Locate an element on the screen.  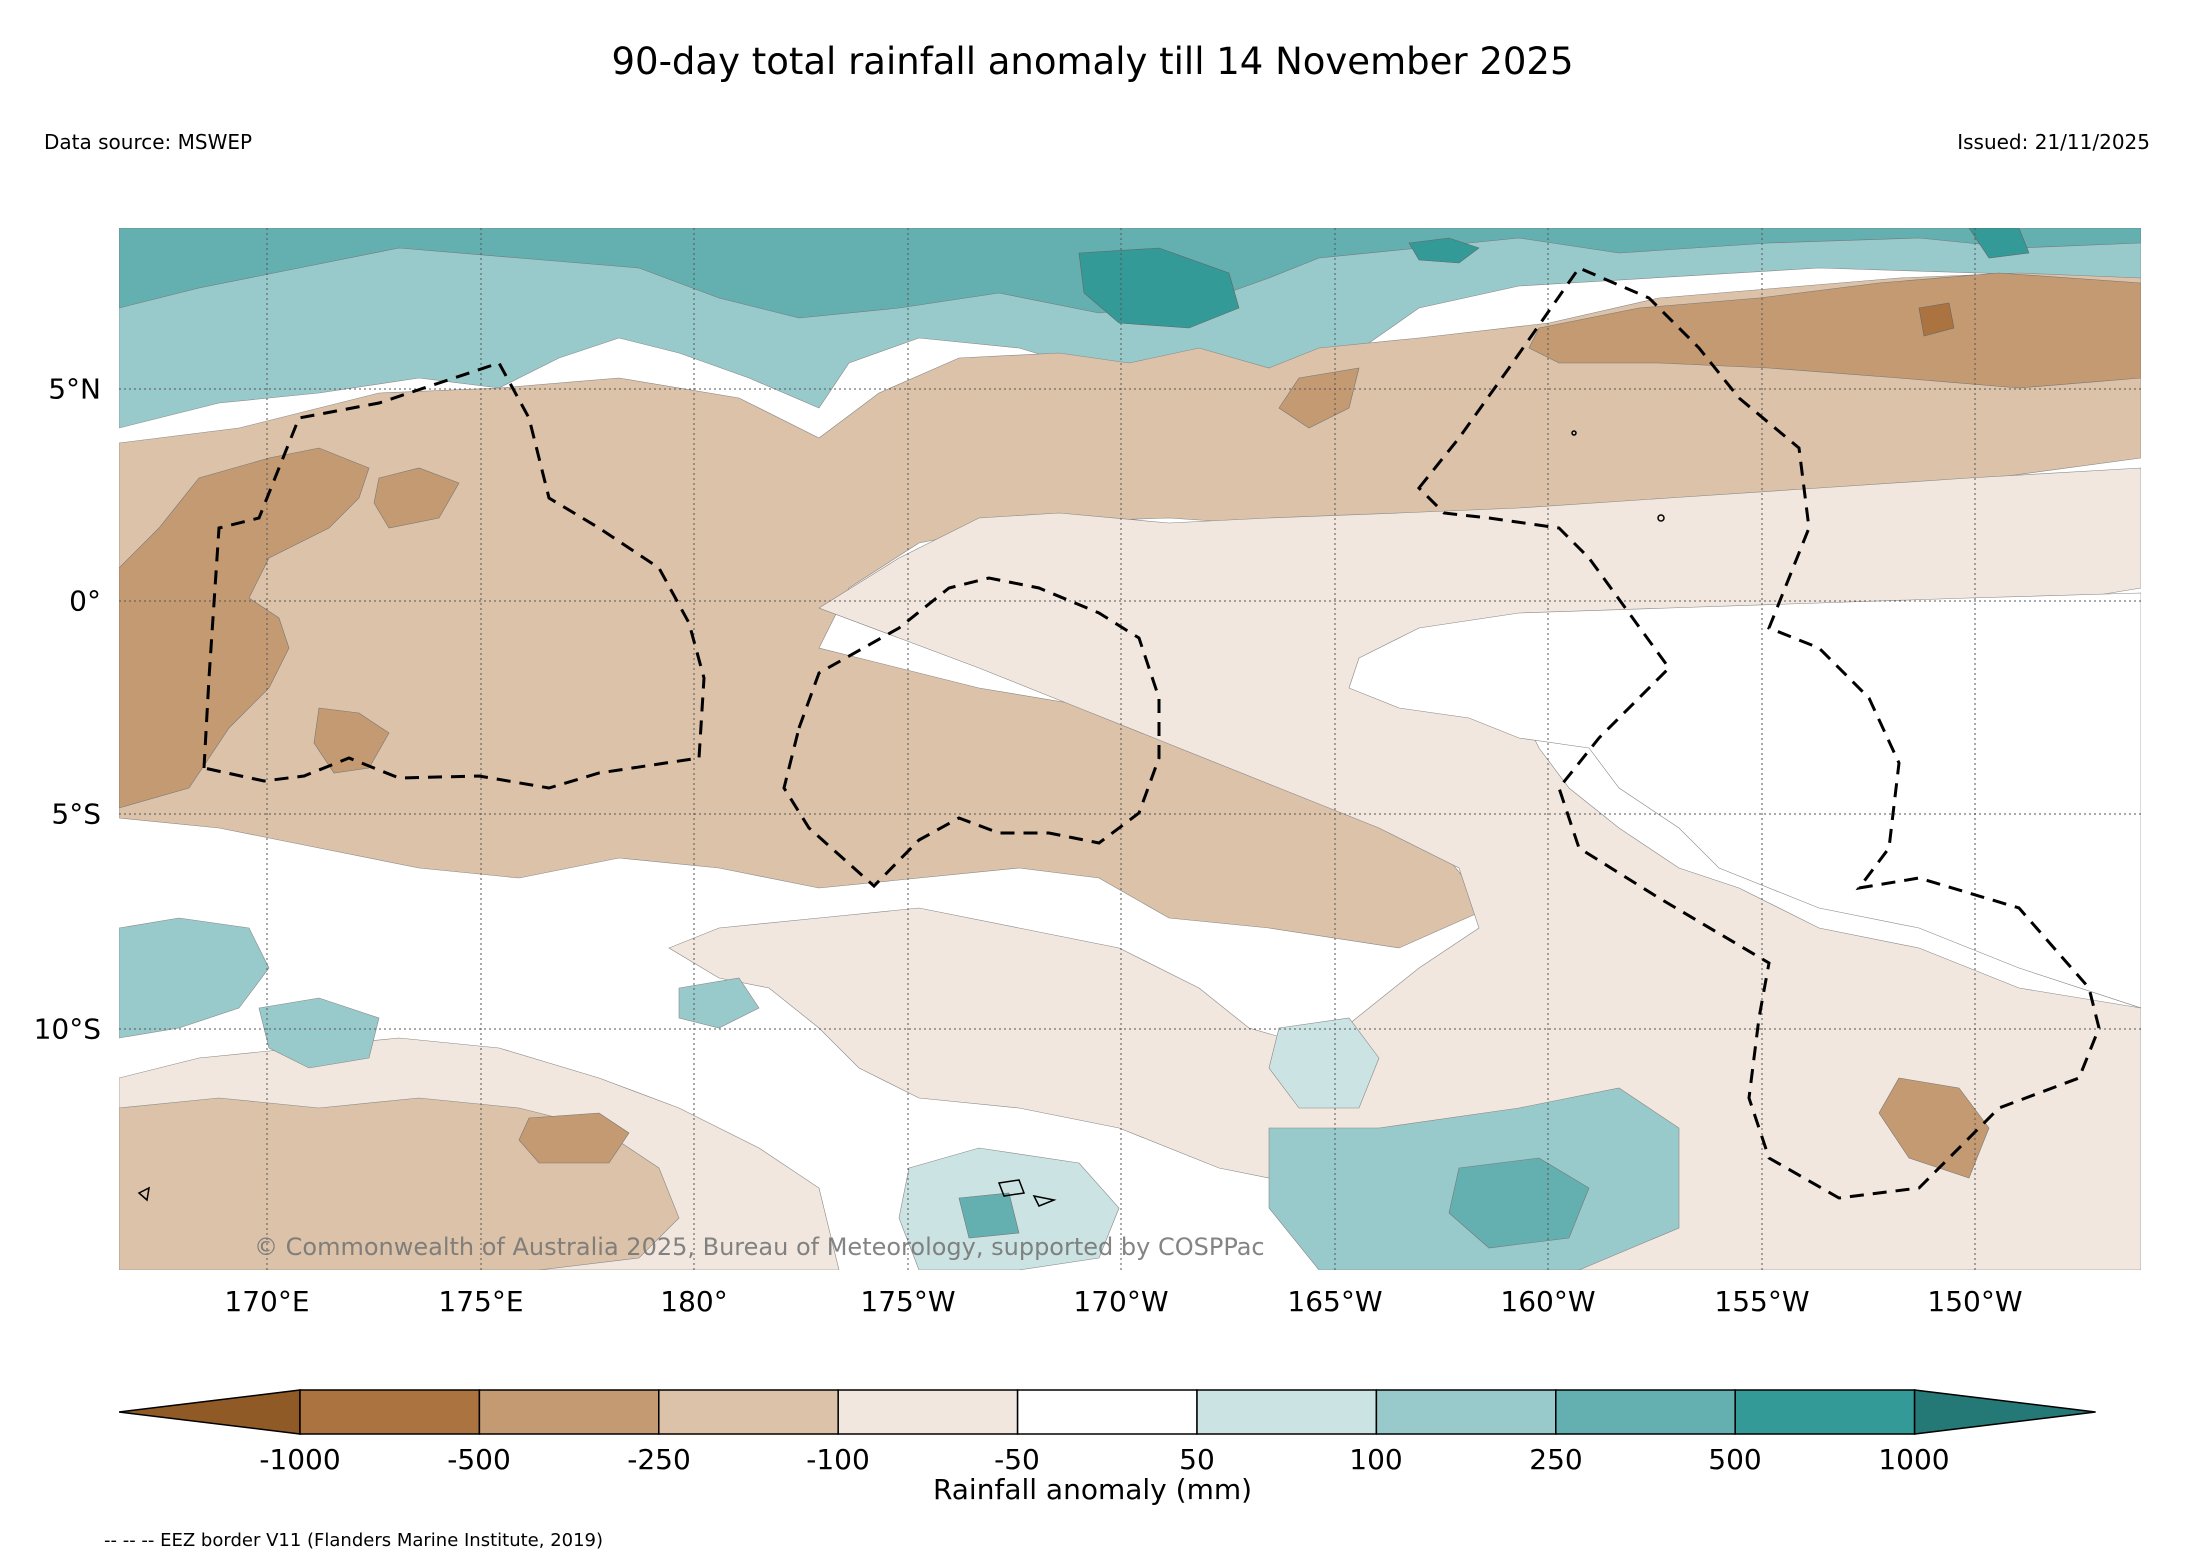
colorbar-tick-label: -500 is located at coordinates (479, 1459).